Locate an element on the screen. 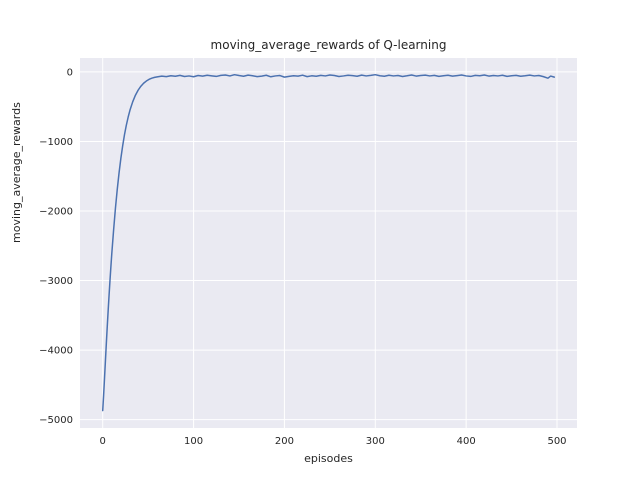 The width and height of the screenshot is (640, 480). x-tick-label: 400 is located at coordinates (466, 441).